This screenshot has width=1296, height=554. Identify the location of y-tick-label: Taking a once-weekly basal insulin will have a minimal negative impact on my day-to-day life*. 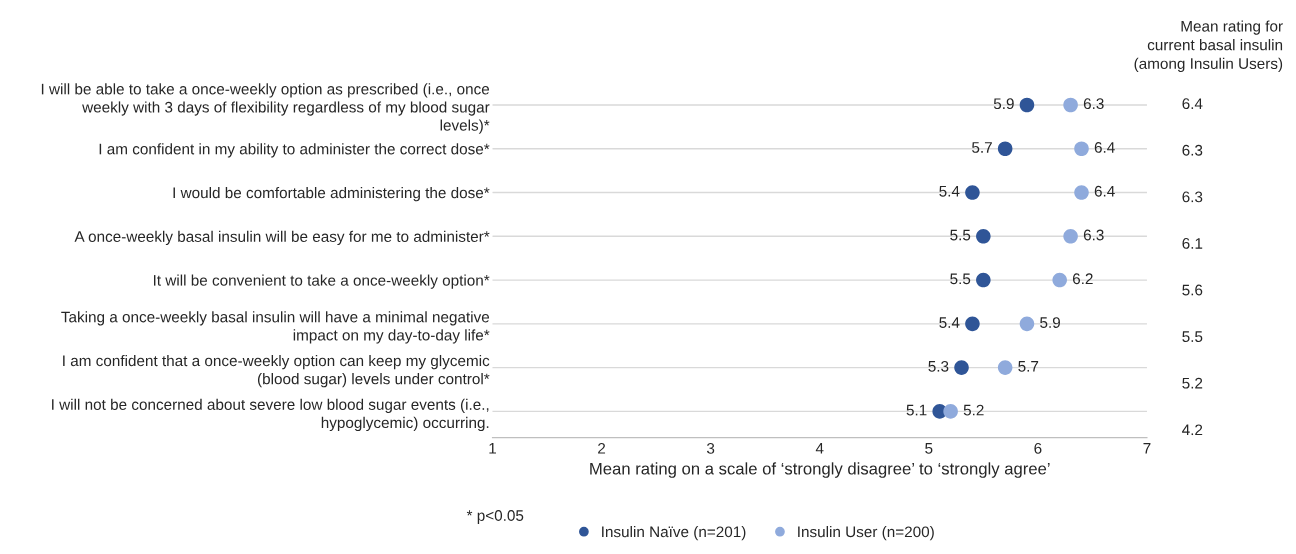
(275, 327).